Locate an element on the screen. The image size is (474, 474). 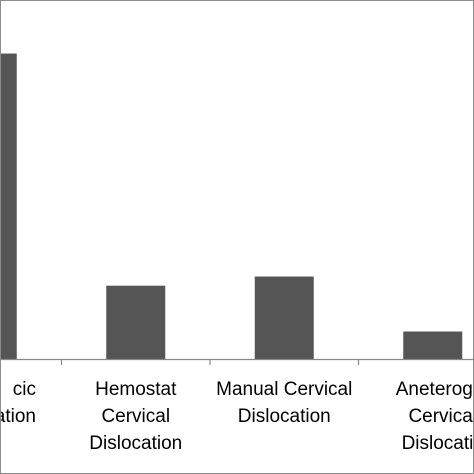
axes-group is located at coordinates (237, 361).